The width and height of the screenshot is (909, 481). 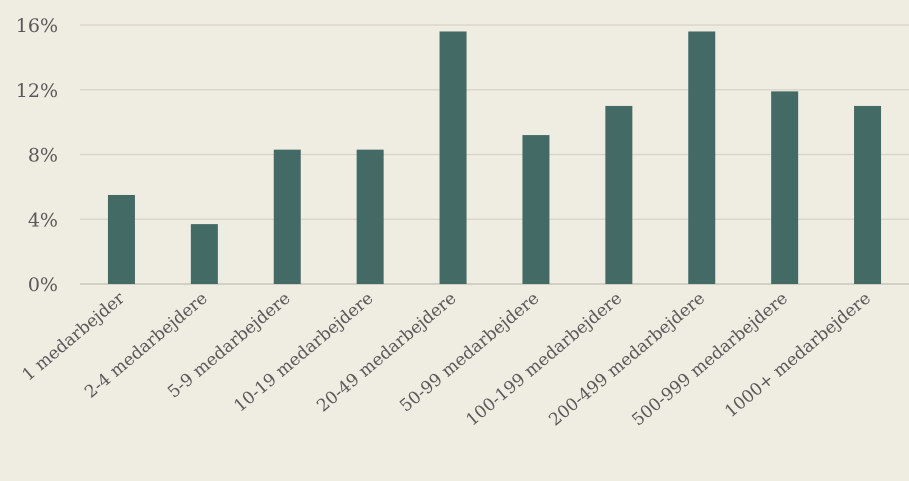 I want to click on y-tick-label: 0%, so click(x=43, y=285).